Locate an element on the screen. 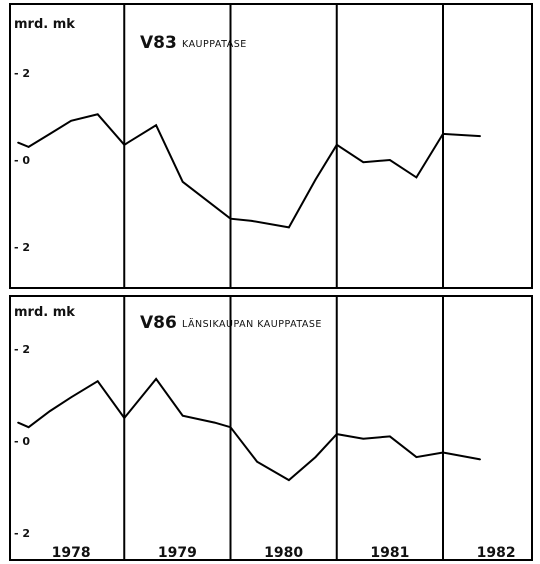 This screenshot has height=564, width=540. x-axis-year-labels: 1978 1979 1980 1981 1982 is located at coordinates (284, 553).